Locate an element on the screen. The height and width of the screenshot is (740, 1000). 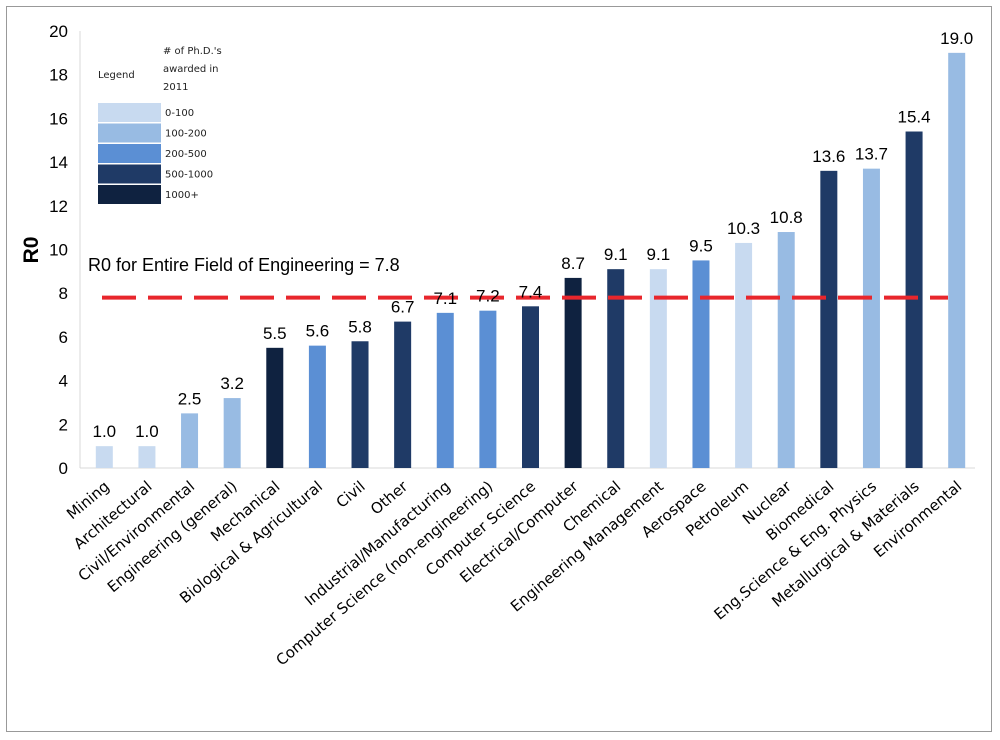
legend-title: Legend is located at coordinates (116, 75).